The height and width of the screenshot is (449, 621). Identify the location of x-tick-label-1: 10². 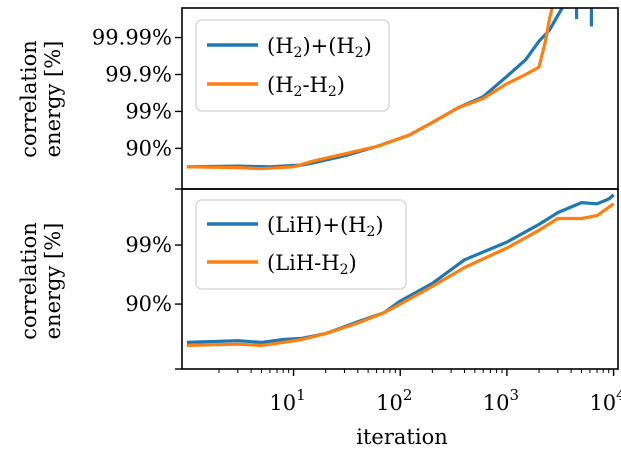
(394, 400).